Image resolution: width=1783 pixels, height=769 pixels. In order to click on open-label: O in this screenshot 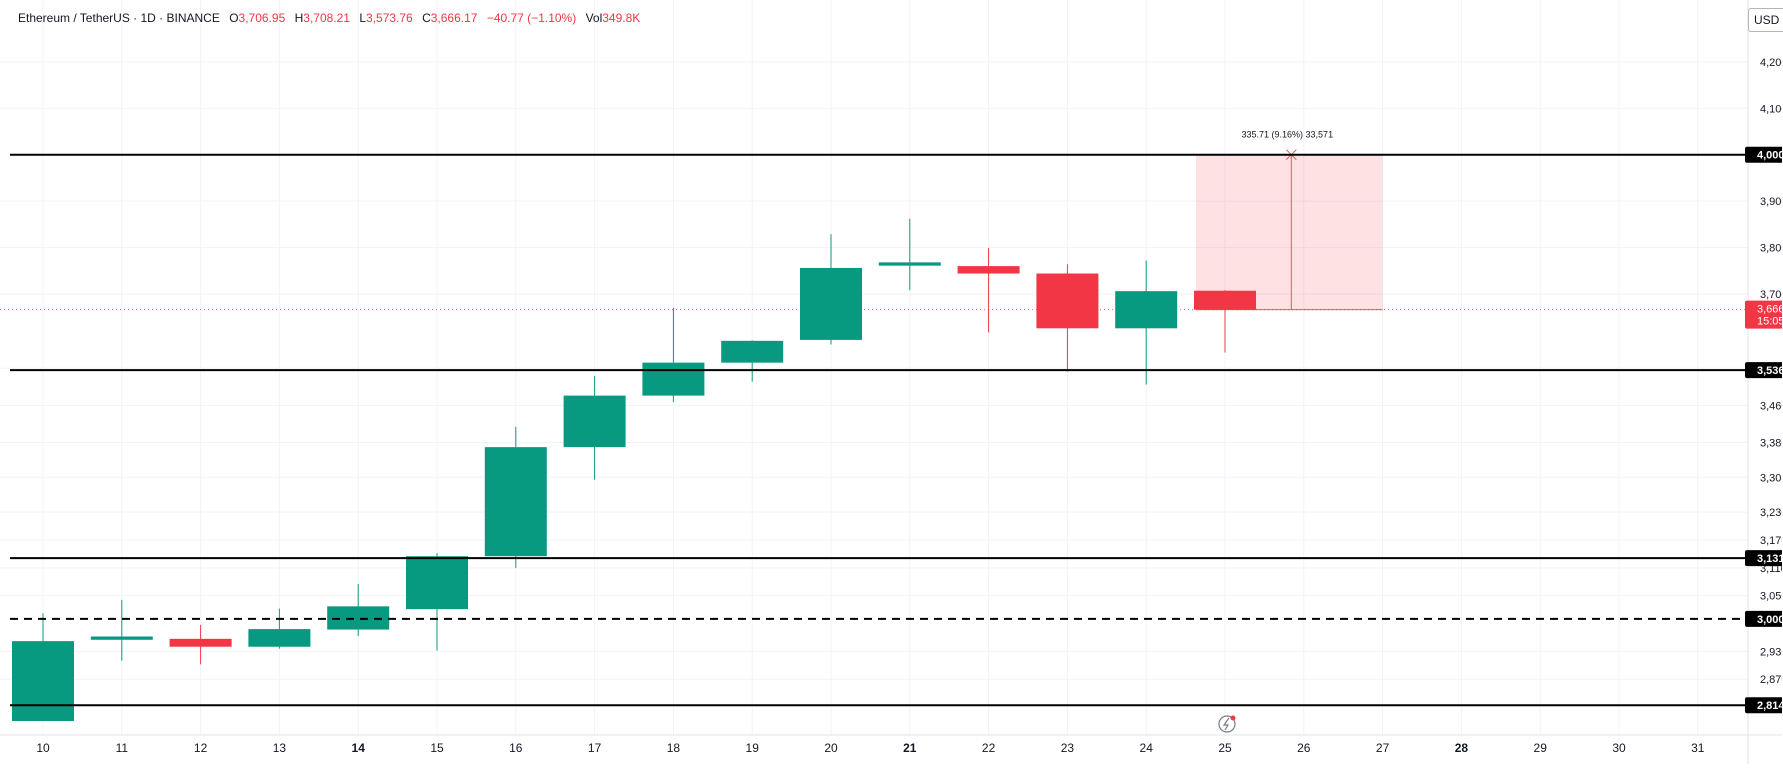, I will do `click(234, 18)`.